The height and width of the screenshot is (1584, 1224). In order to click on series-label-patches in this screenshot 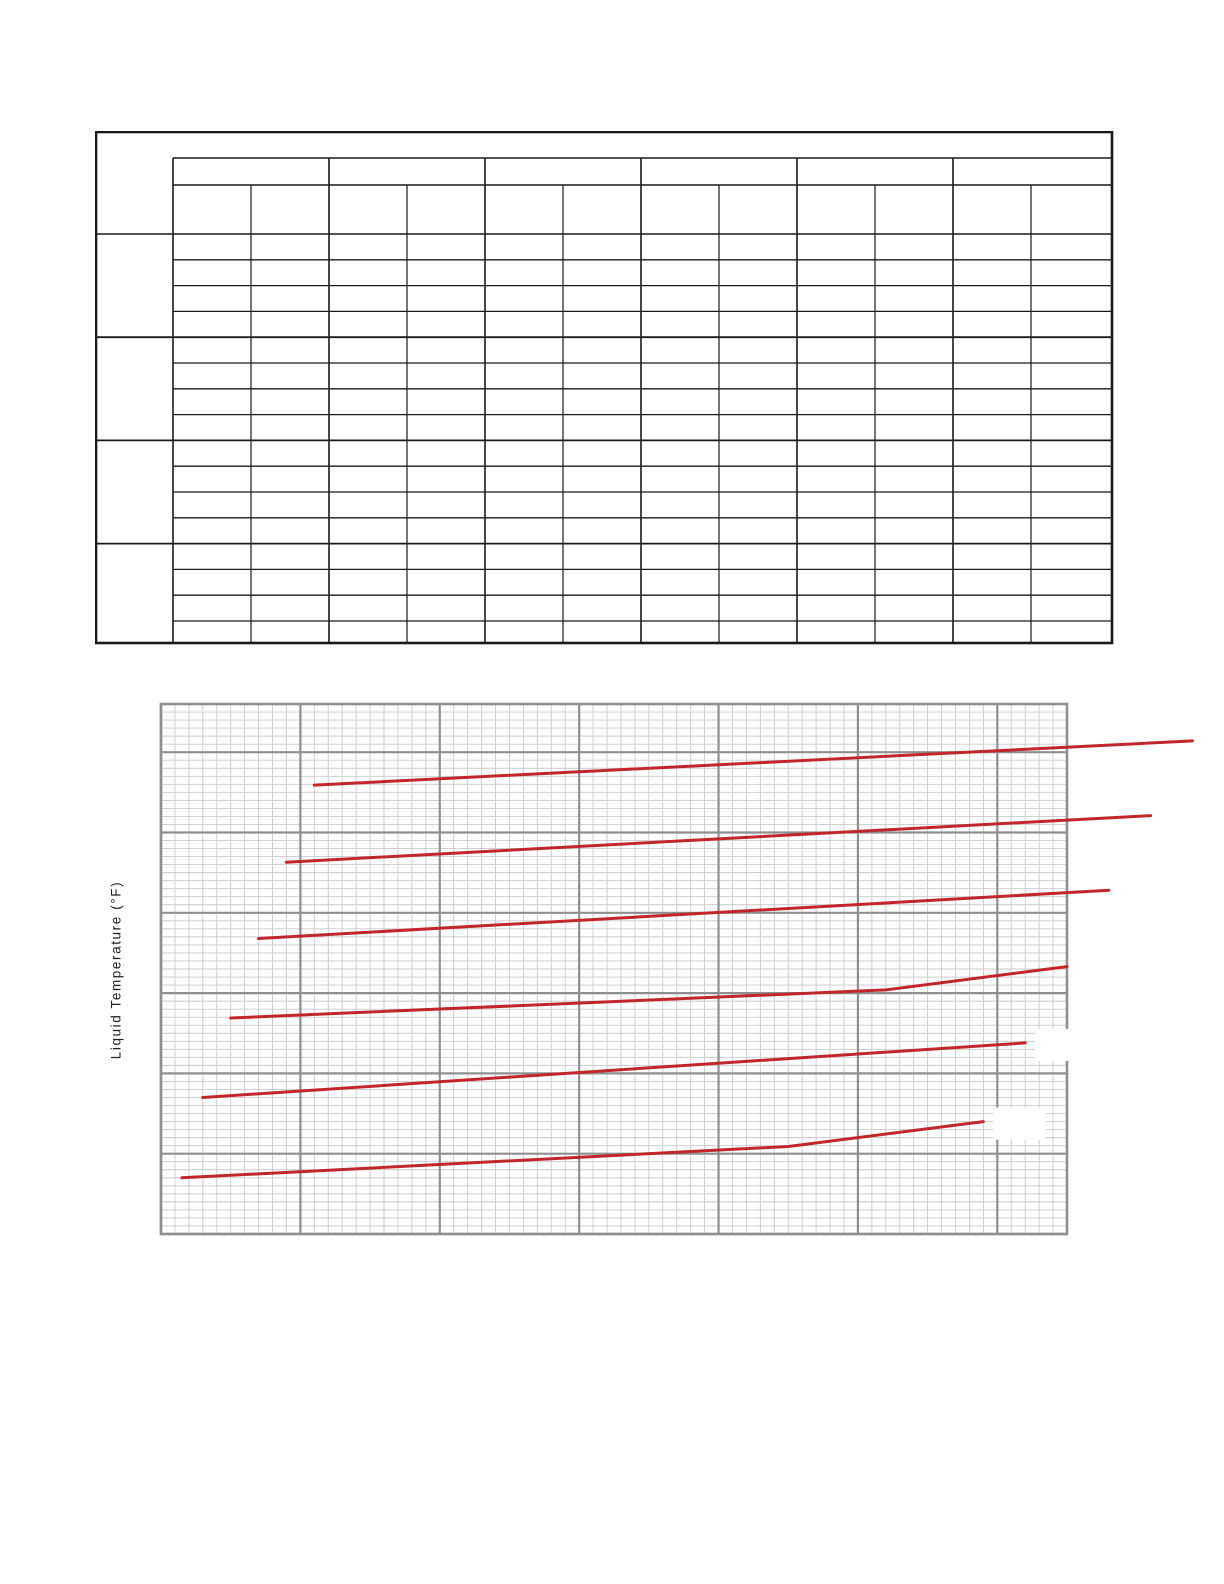, I will do `click(1108, 933)`.